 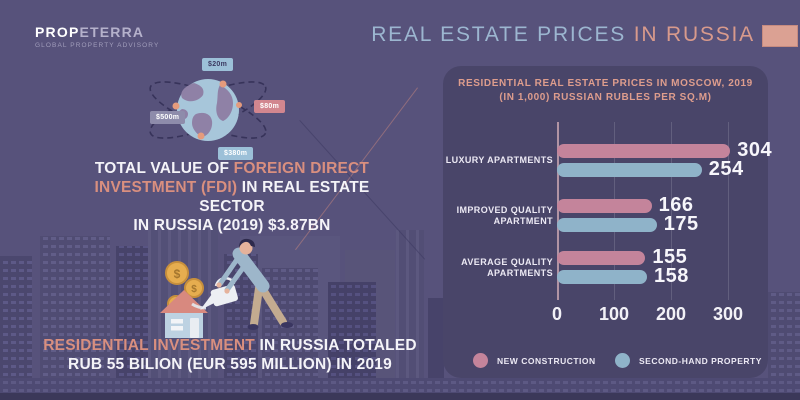 I want to click on bar-value-label: 158, so click(x=671, y=276).